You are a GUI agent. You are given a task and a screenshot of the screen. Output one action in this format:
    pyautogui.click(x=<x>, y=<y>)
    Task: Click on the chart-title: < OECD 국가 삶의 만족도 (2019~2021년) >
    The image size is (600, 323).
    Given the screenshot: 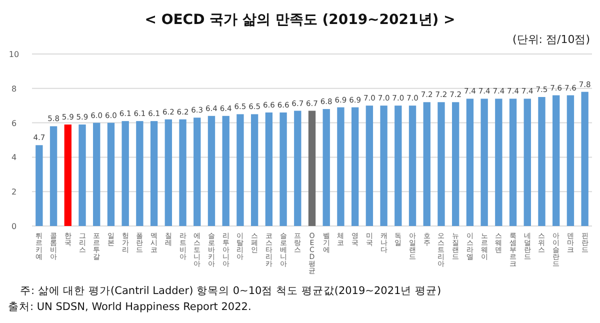 What is the action you would take?
    pyautogui.click(x=300, y=20)
    